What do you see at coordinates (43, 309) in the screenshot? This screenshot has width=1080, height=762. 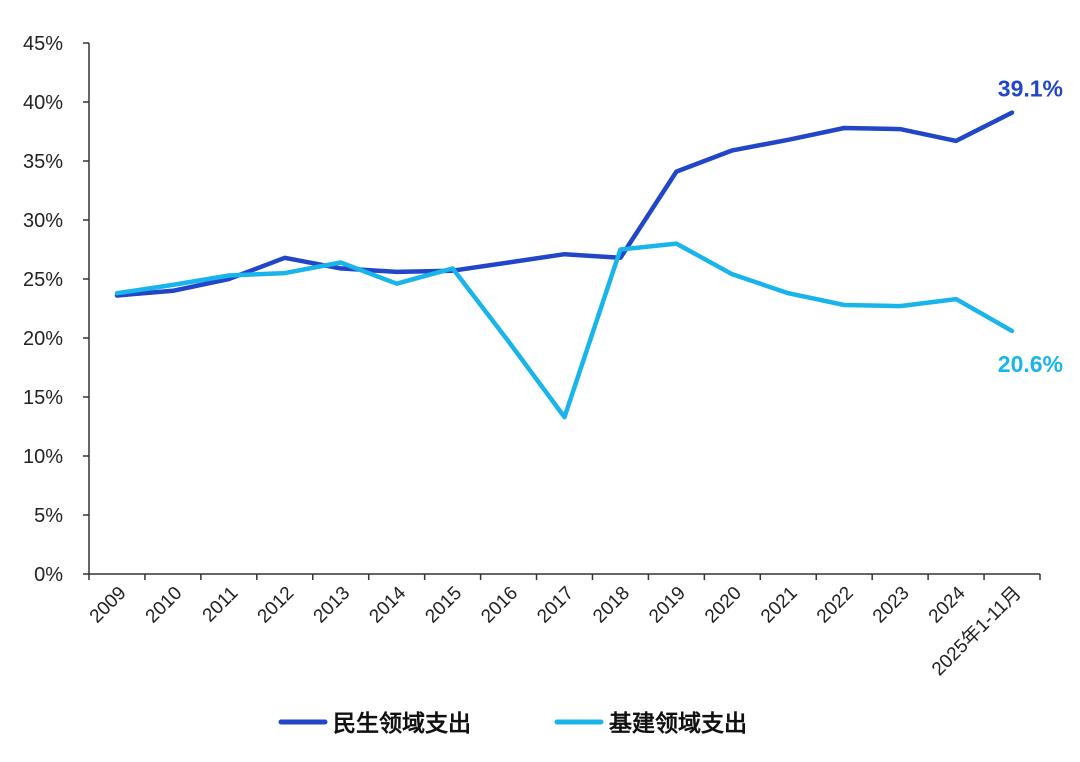 I see `y-tick-labels: 0% 5% 10% 15% 20% 25% 30% 35% 40% 45%` at bounding box center [43, 309].